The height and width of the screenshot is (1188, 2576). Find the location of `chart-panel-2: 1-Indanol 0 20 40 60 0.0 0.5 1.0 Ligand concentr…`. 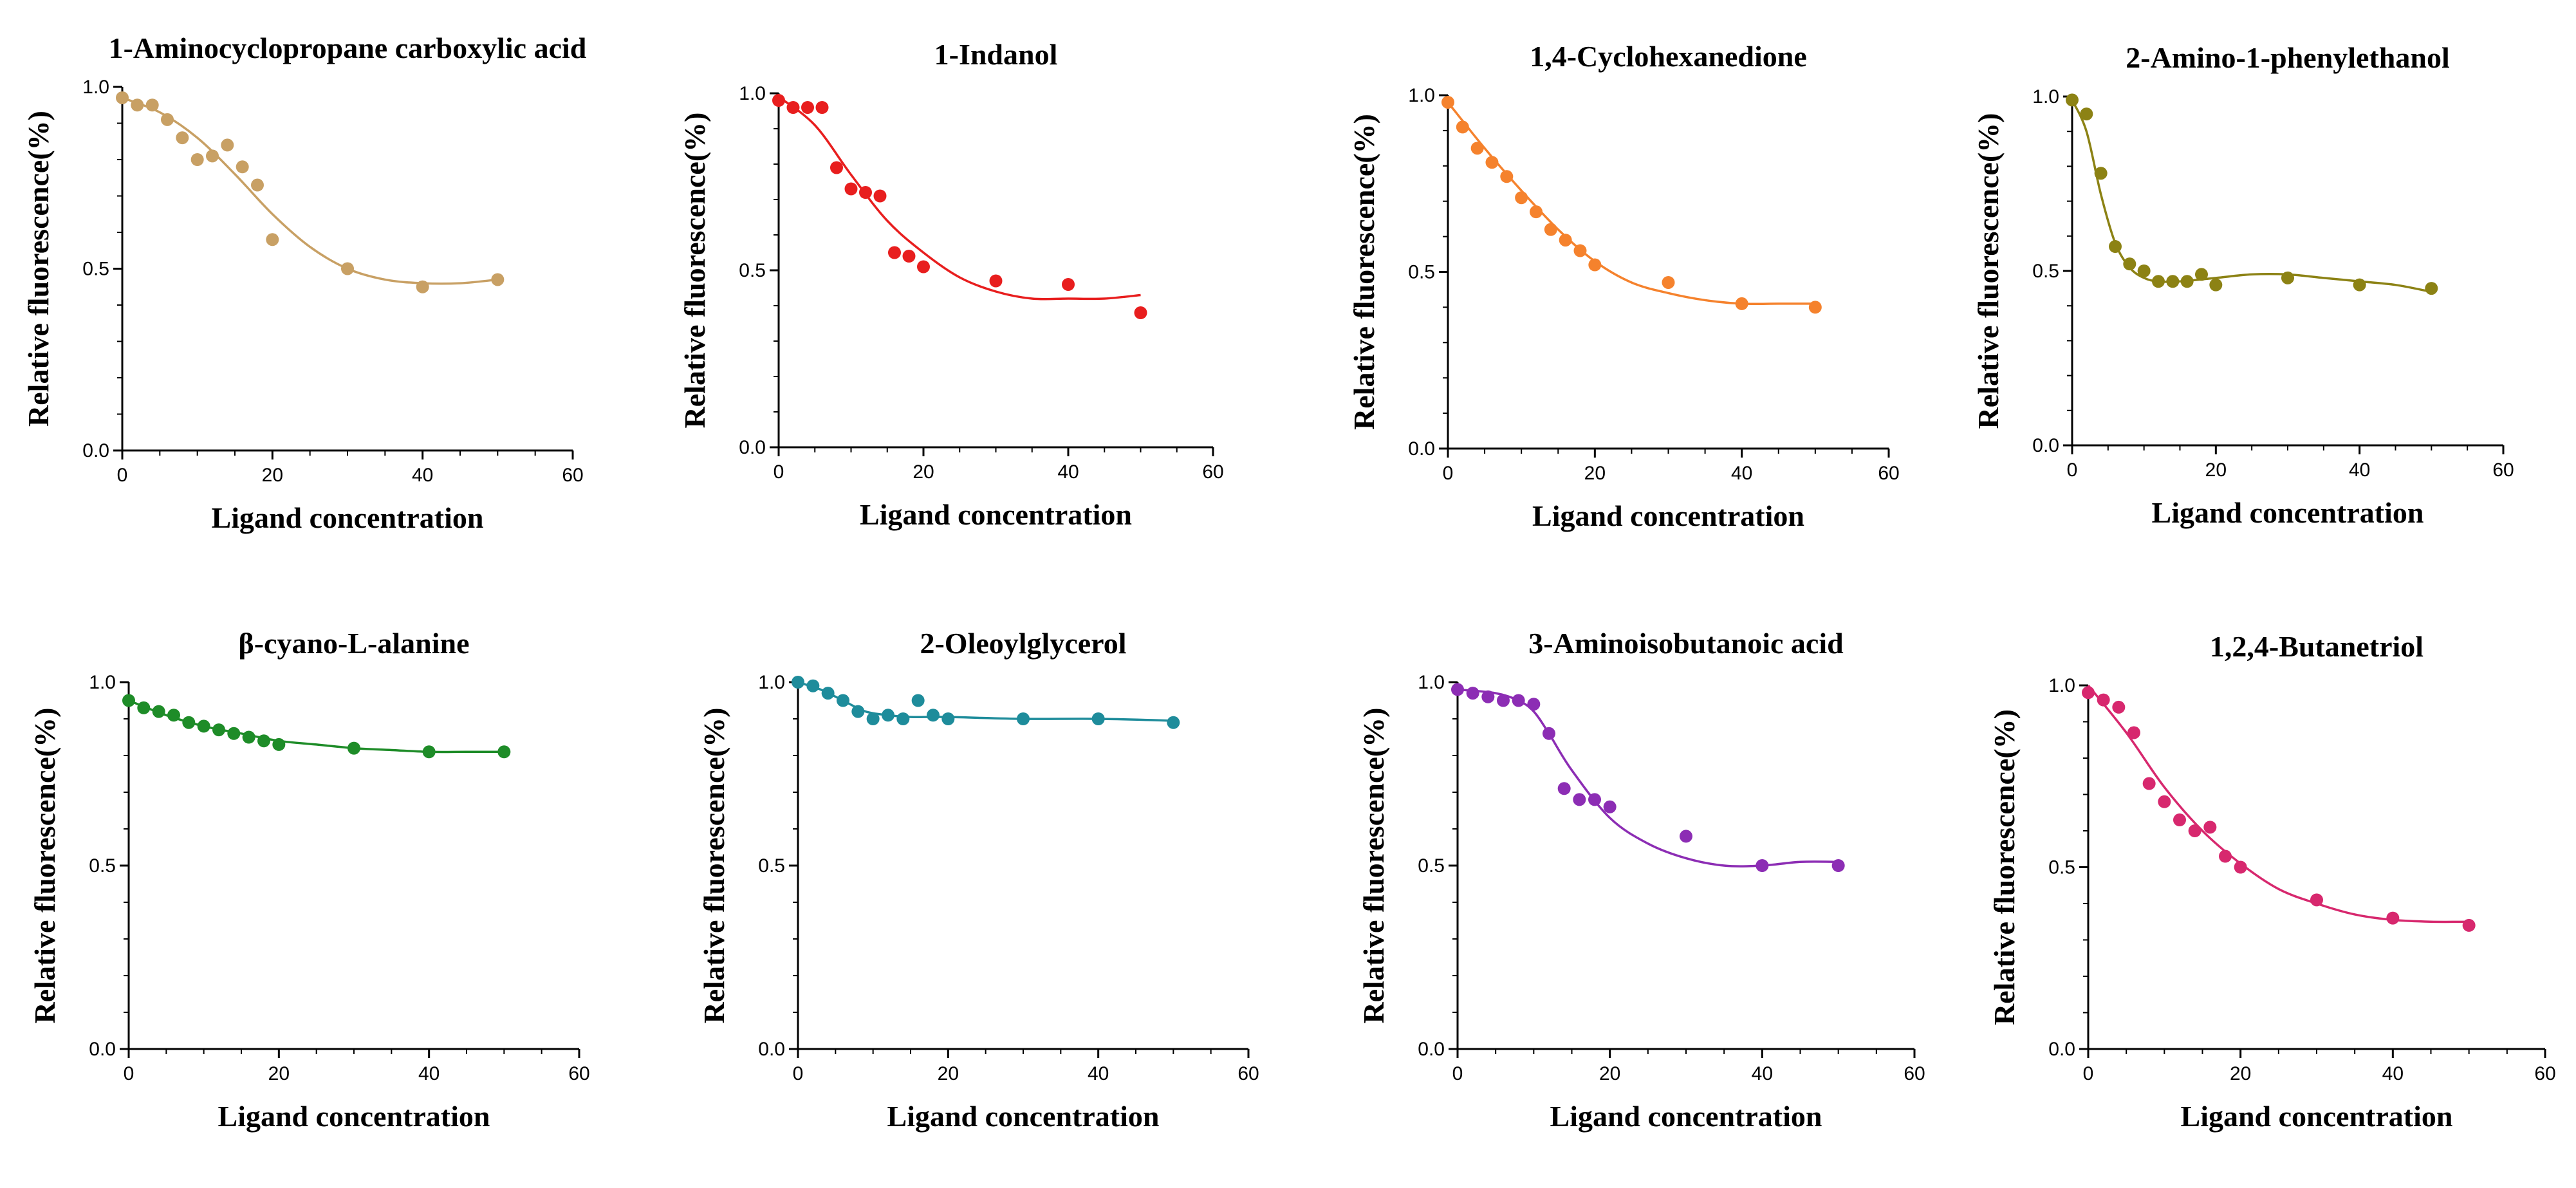

chart-panel-2: 1-Indanol 0 20 40 60 0.0 0.5 1.0 Ligand concentr… is located at coordinates (951, 284).